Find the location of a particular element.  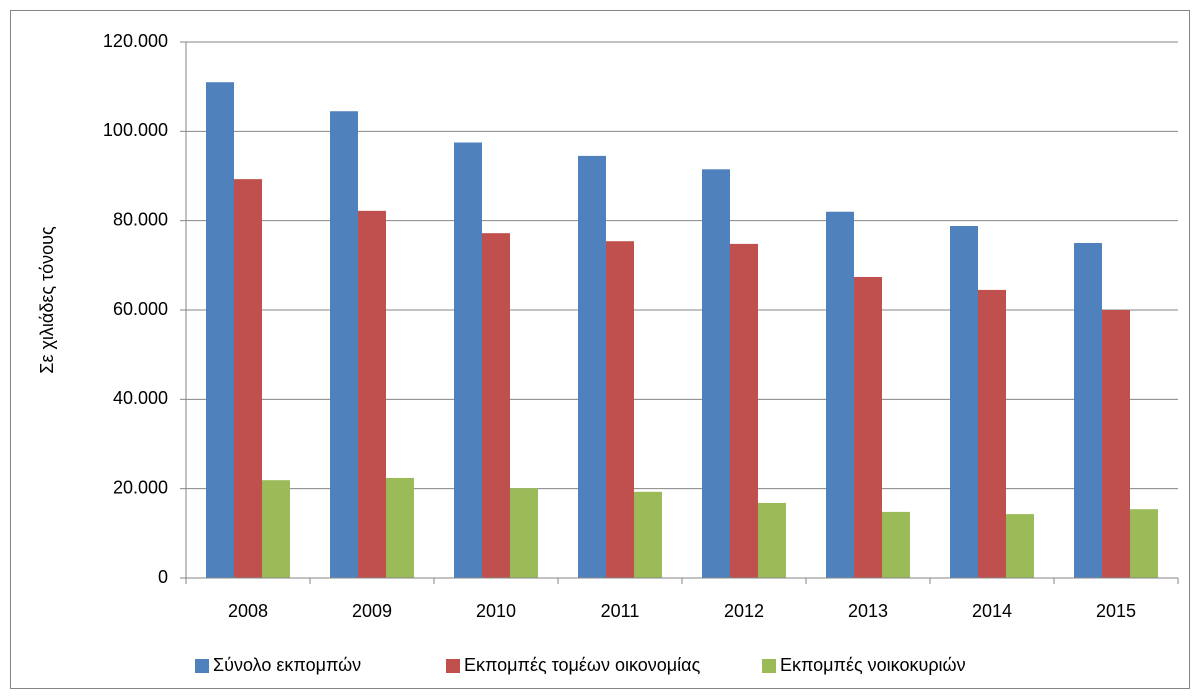

x-tick-label: 2010 is located at coordinates (496, 611).